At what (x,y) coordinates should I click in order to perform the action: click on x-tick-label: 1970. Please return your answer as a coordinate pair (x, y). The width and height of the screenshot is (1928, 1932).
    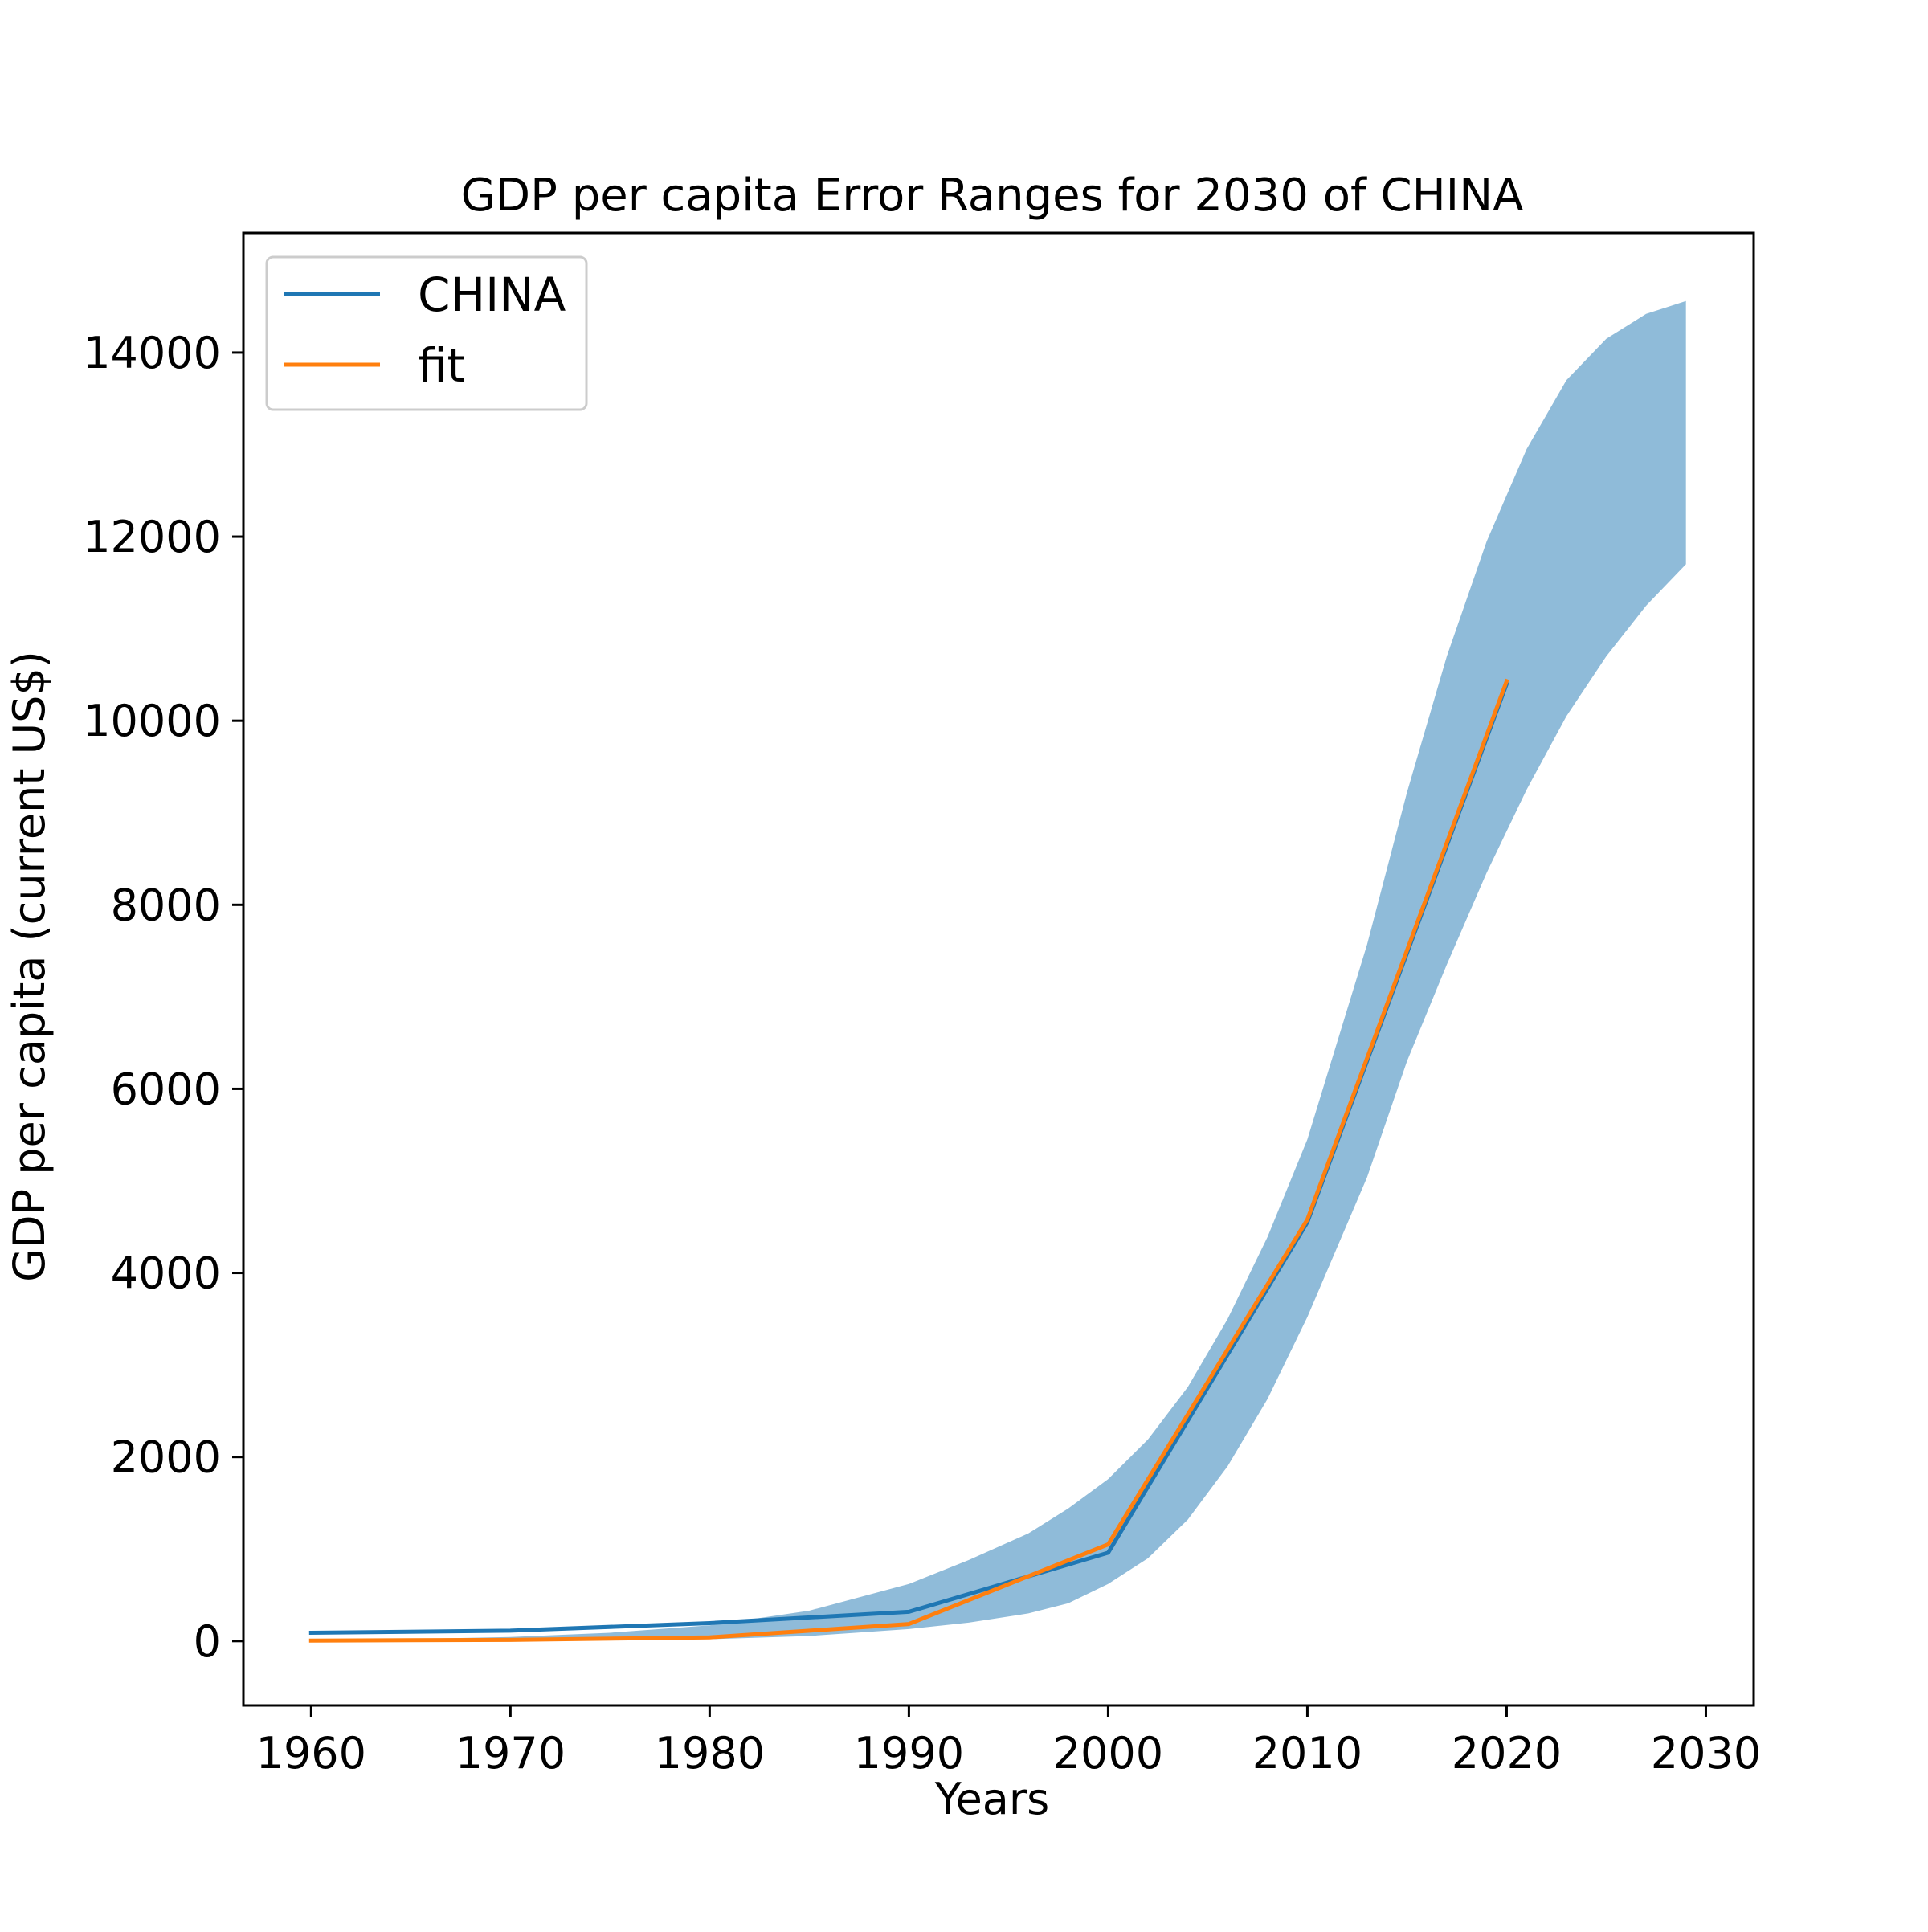
    Looking at the image, I should click on (510, 1754).